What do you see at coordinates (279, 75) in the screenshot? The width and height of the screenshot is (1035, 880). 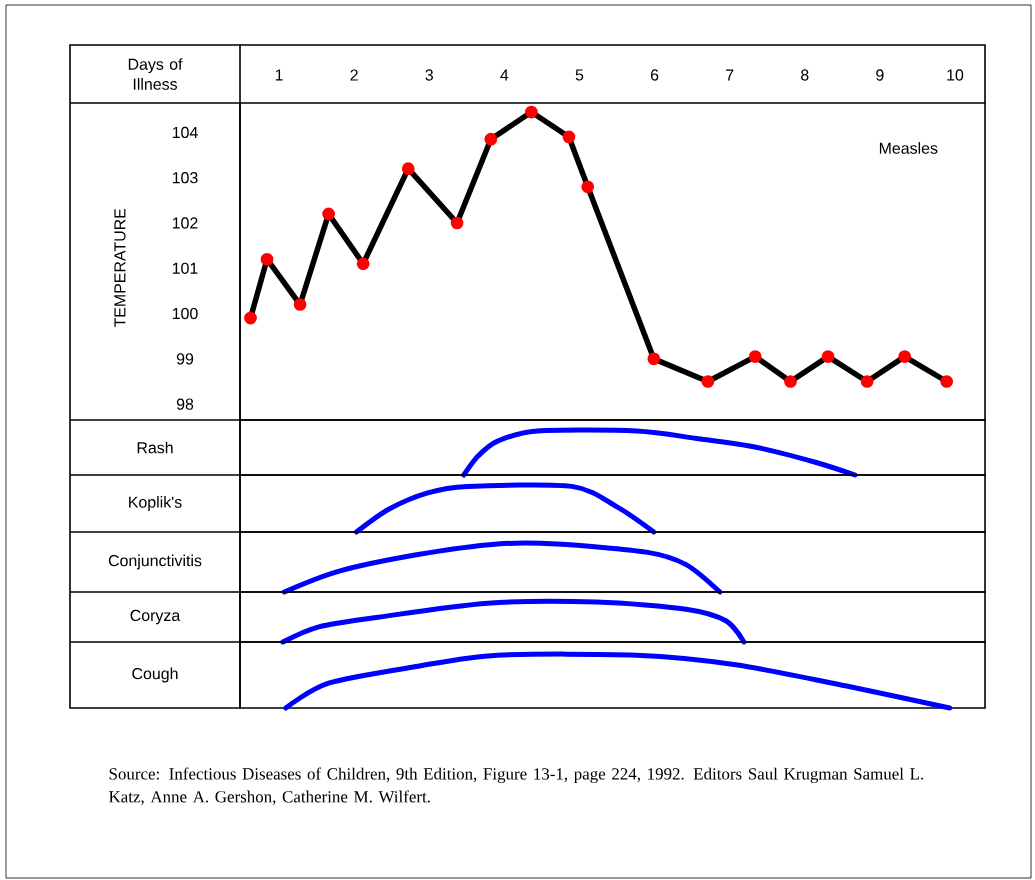 I see `x-tick-label: 1` at bounding box center [279, 75].